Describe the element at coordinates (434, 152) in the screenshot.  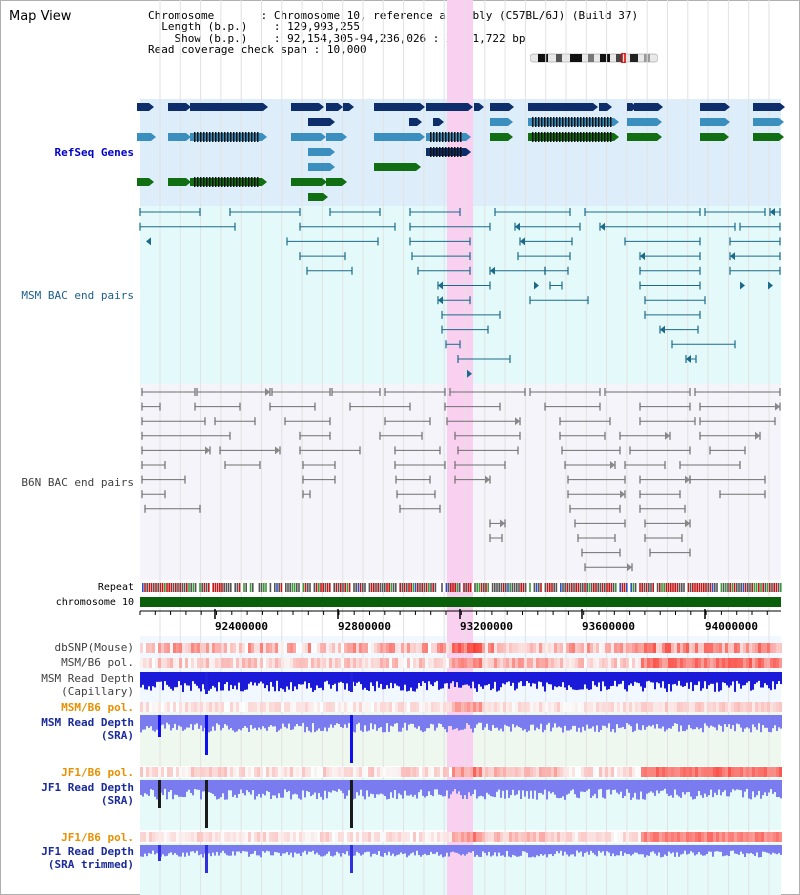
I see `exon-mark` at that location.